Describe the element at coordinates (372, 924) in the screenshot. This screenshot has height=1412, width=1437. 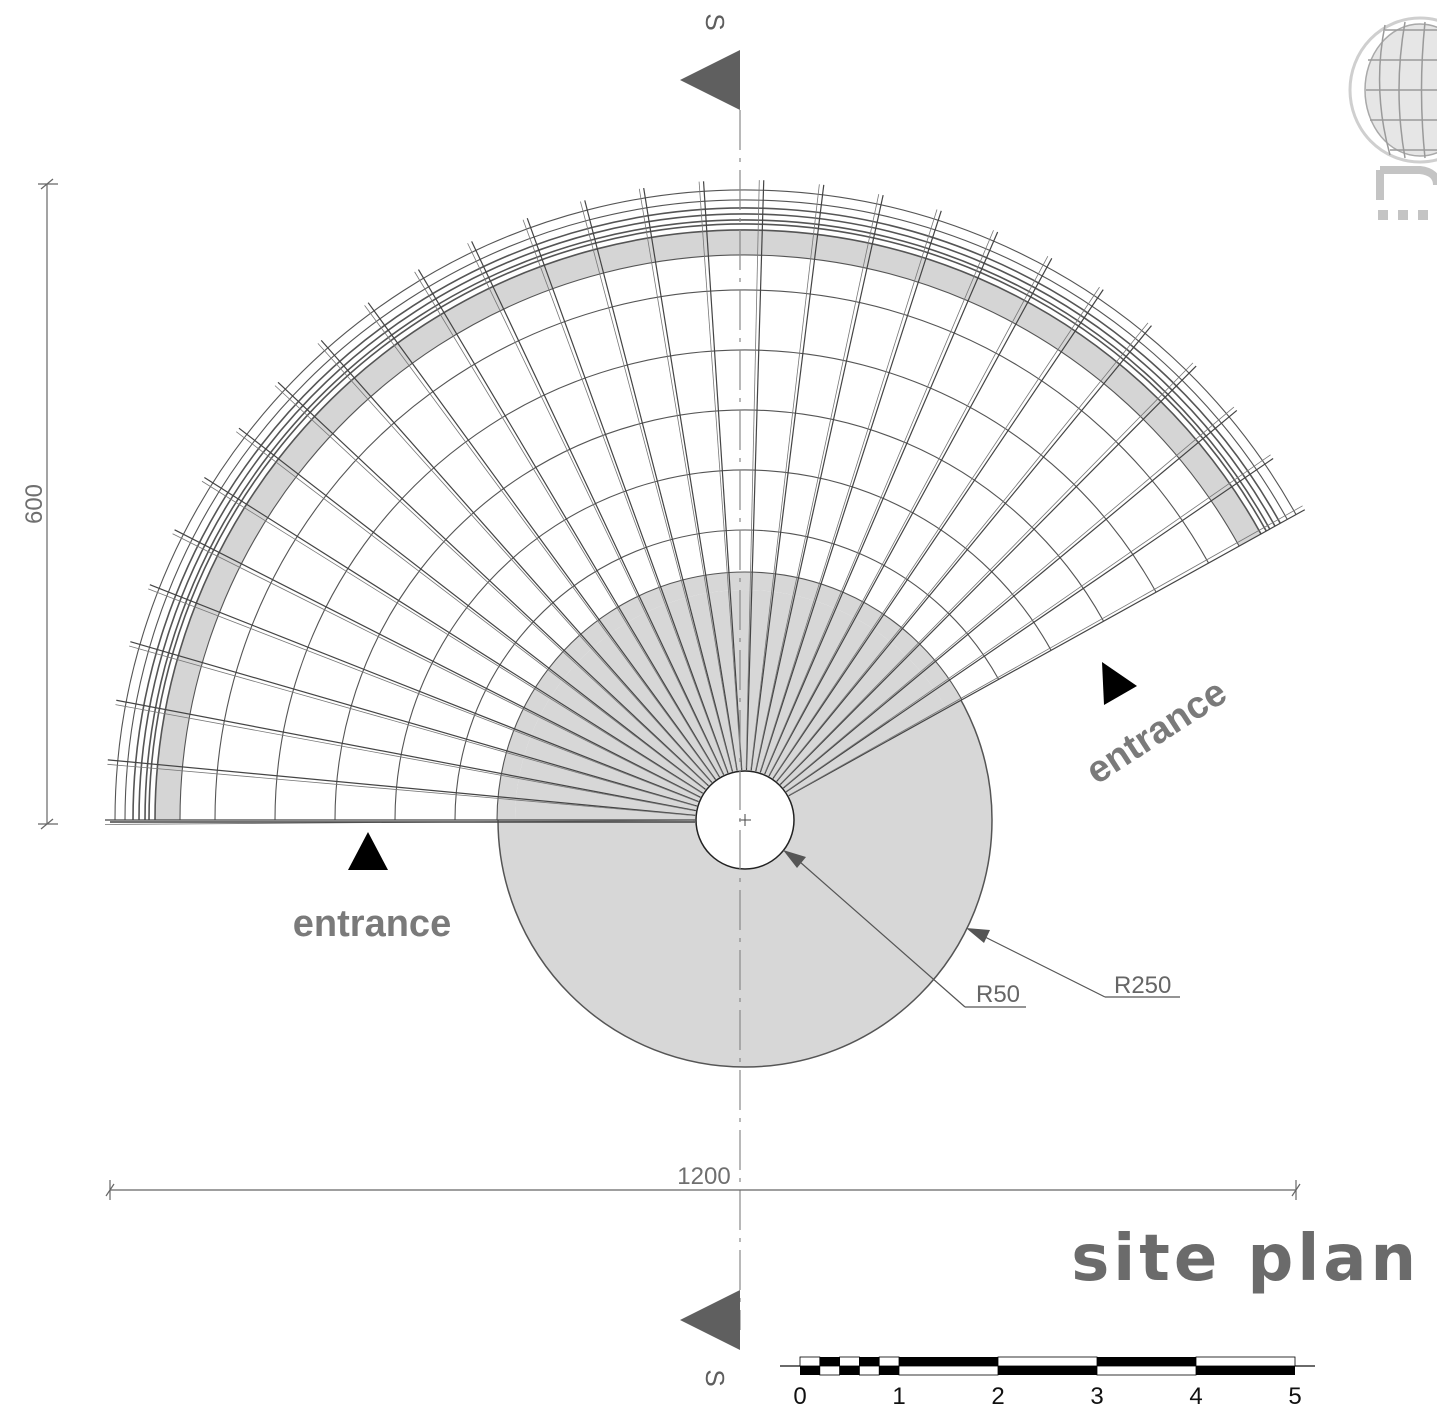
I see `entrance-left-label: entrance` at that location.